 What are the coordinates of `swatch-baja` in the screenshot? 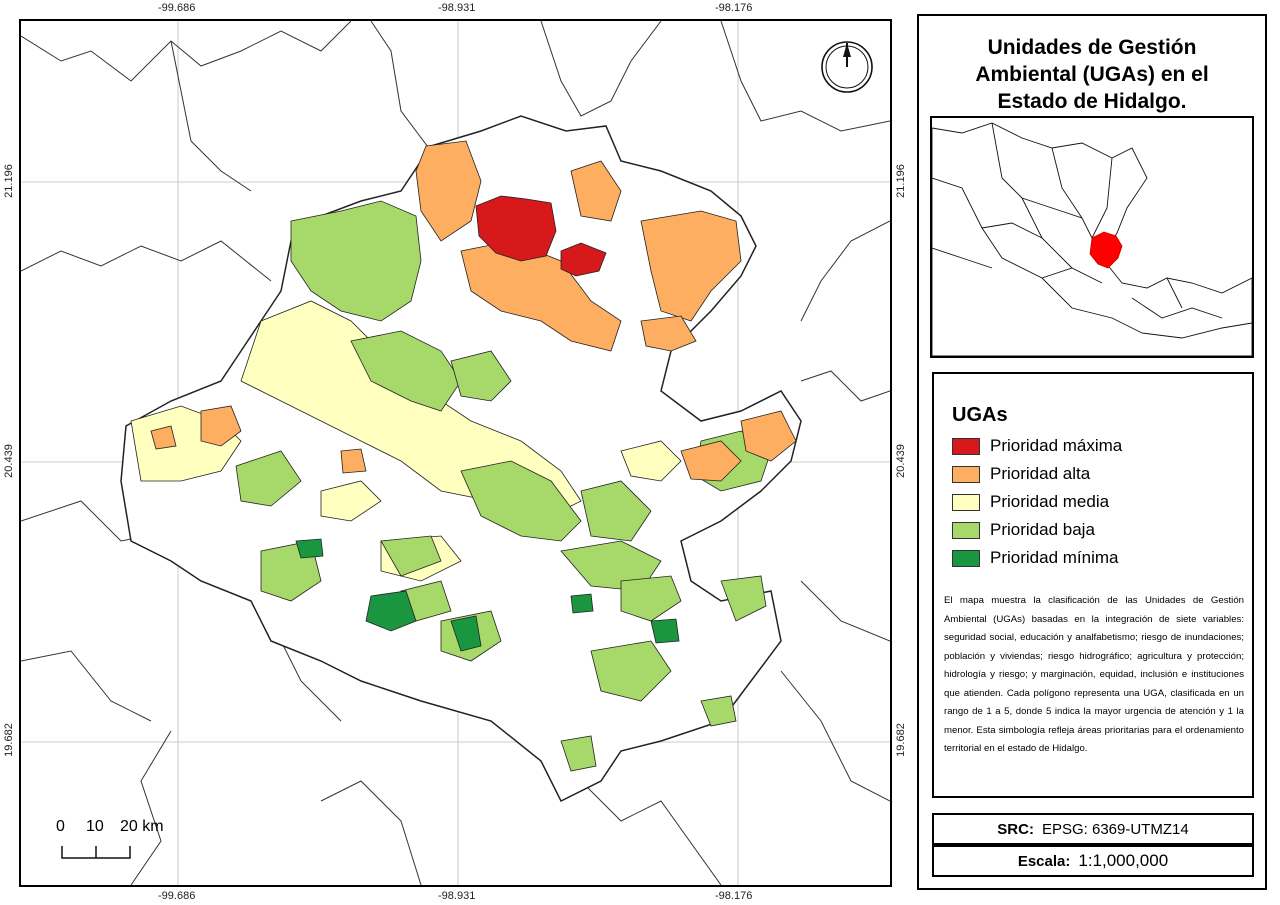 It's located at (966, 530).